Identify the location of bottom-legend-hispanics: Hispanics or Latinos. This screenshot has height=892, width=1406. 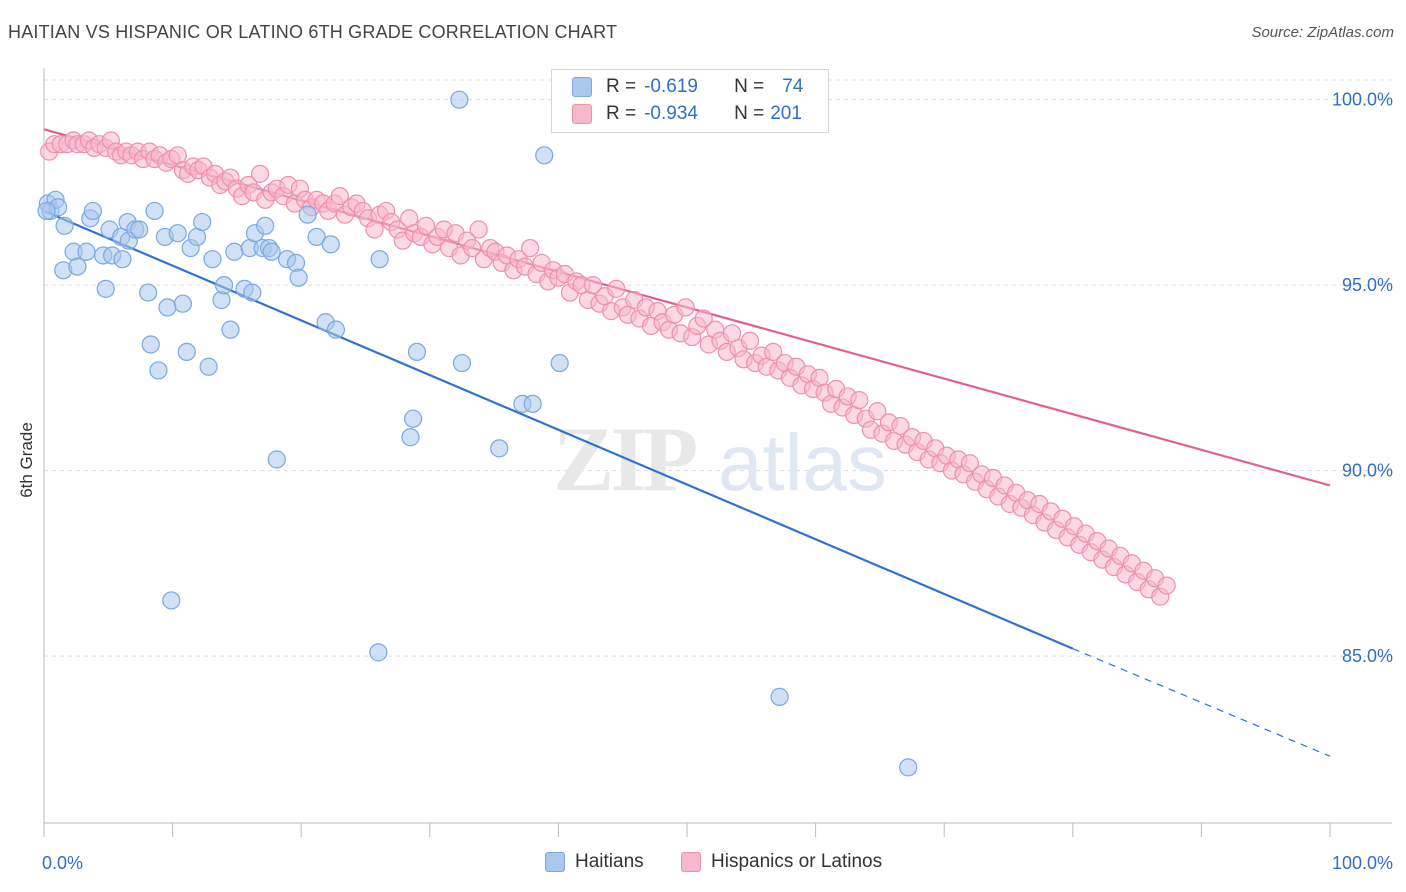
(781, 862).